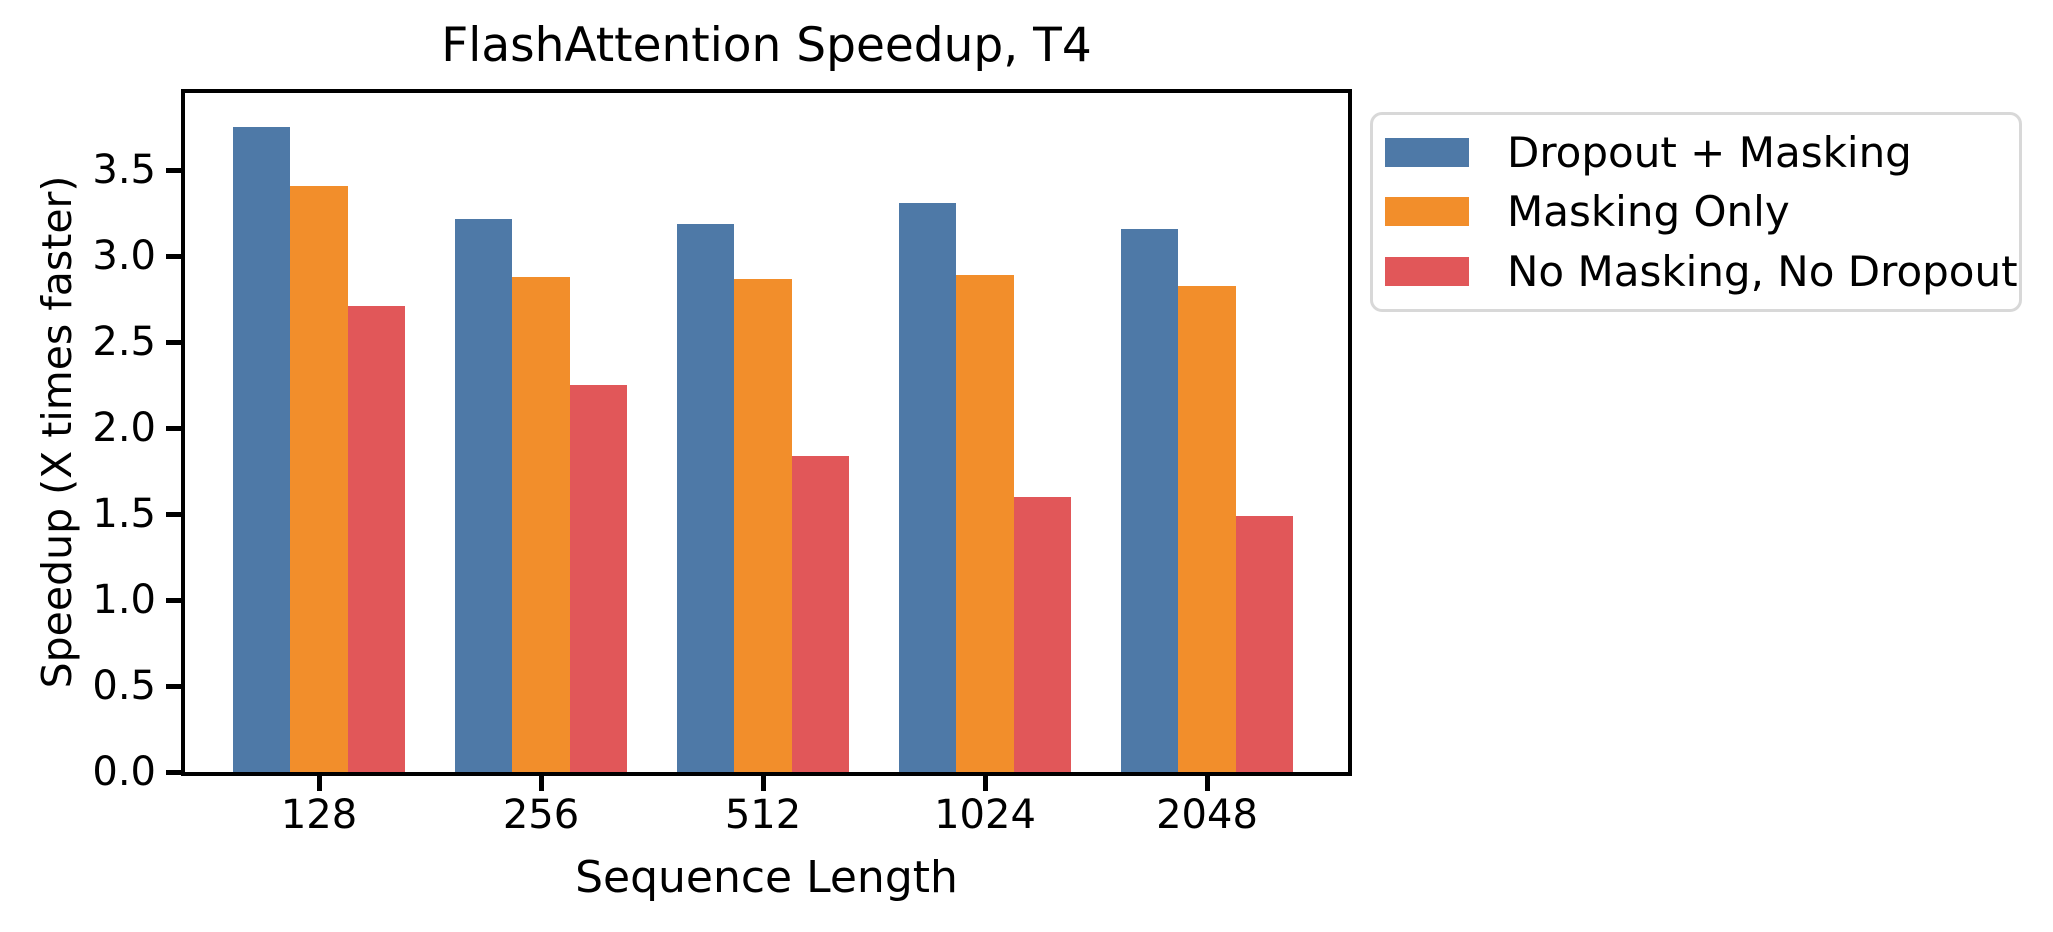 Image resolution: width=2053 pixels, height=932 pixels. I want to click on legend-item: No Masking, No Dropout, so click(1696, 271).